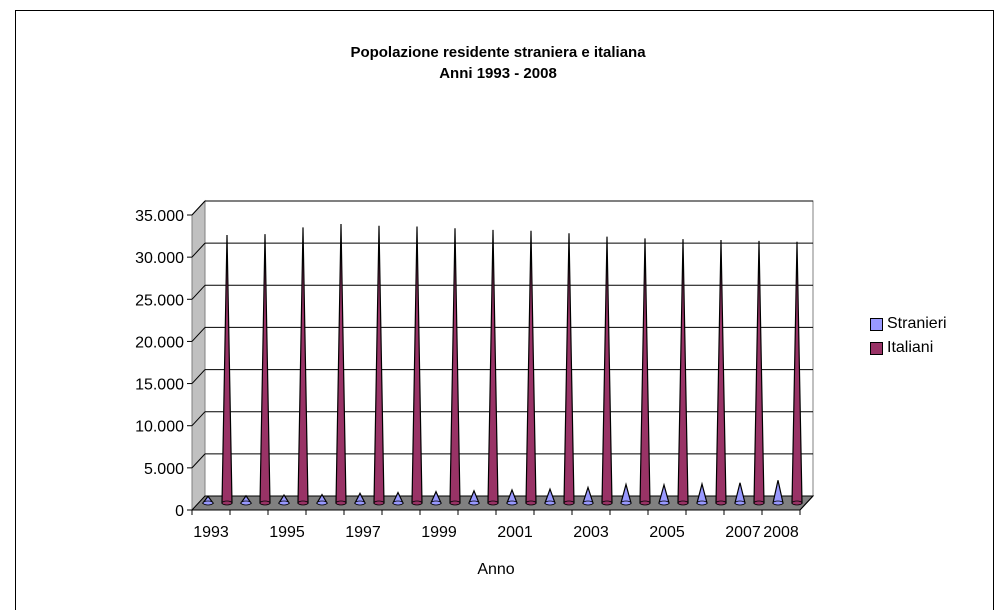  What do you see at coordinates (550, 503) in the screenshot?
I see `cone-base-stranieri-2002` at bounding box center [550, 503].